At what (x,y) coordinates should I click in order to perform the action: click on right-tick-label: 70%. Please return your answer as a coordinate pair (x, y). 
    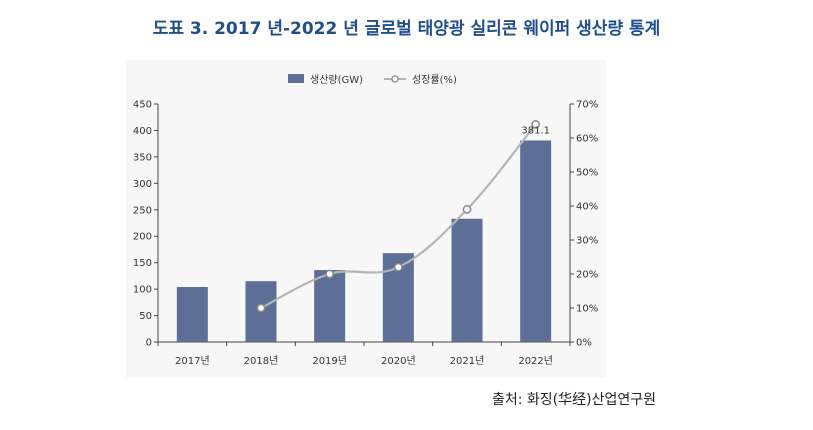
    Looking at the image, I should click on (587, 105).